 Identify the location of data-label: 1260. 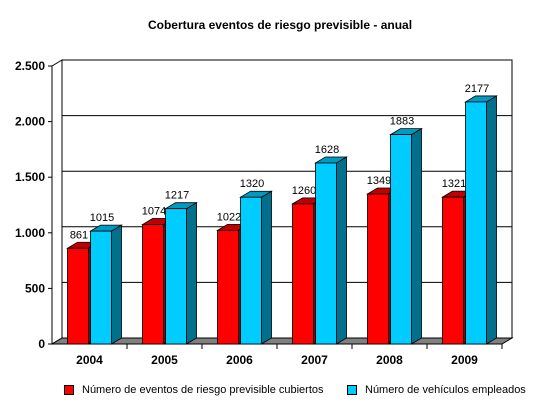
(304, 191).